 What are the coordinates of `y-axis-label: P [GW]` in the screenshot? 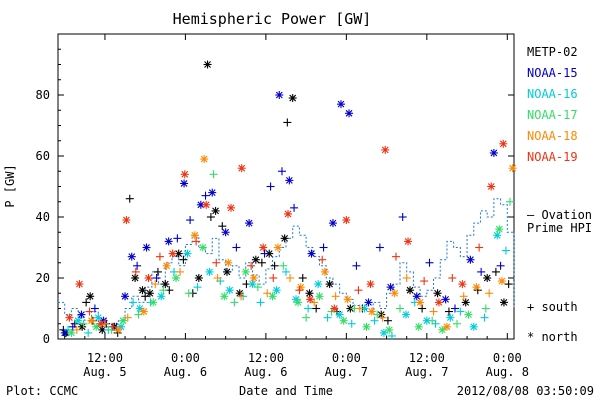 It's located at (10, 185).